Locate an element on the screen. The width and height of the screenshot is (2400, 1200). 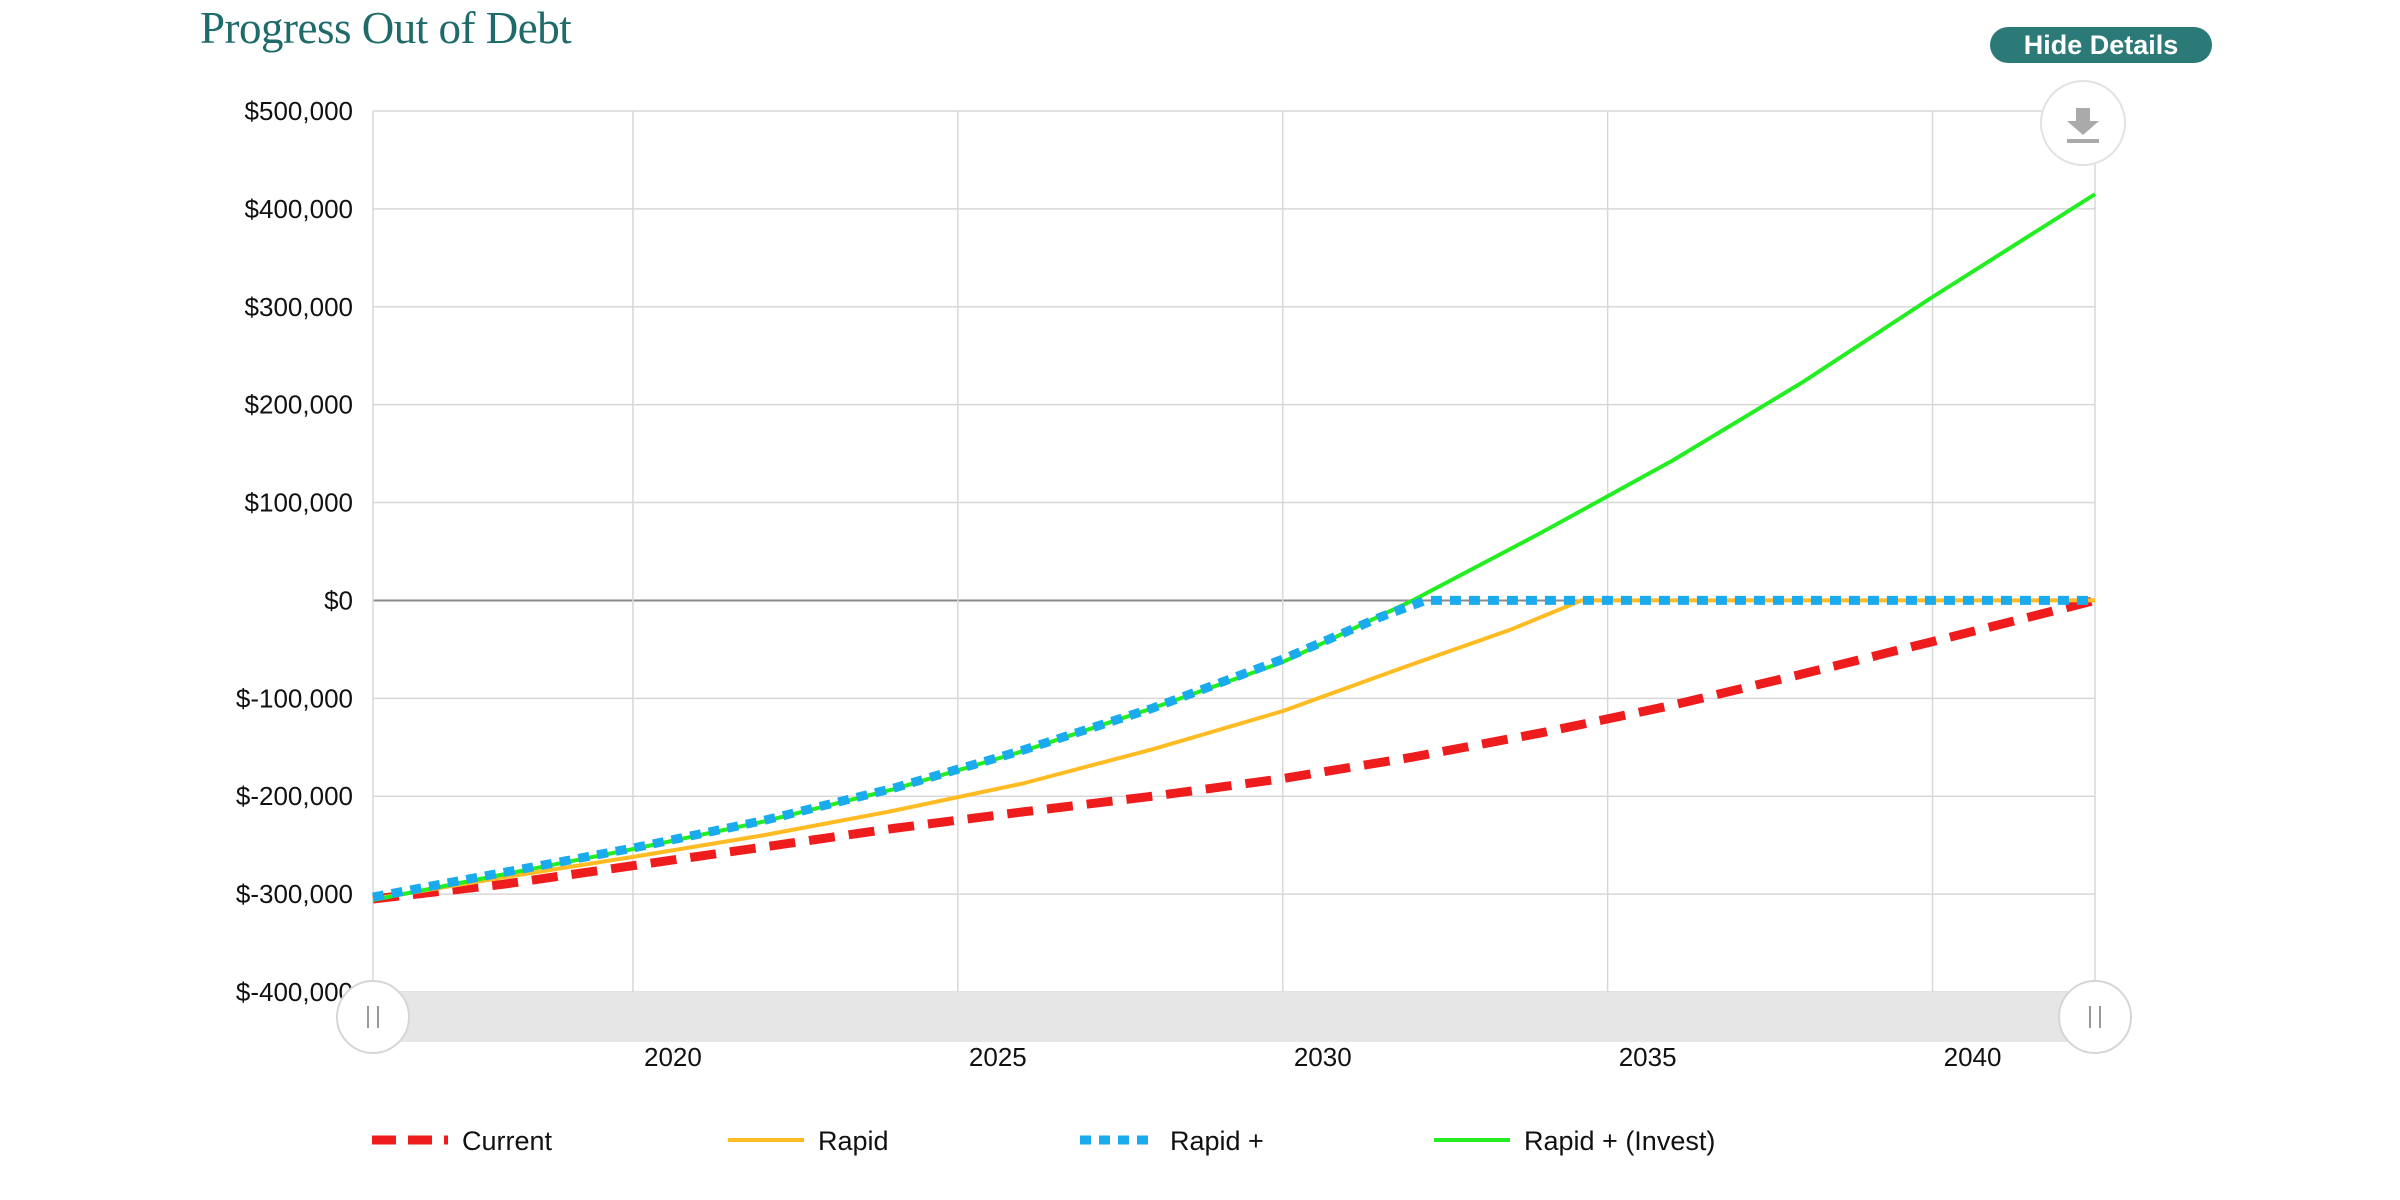
legend-label: Rapid is located at coordinates (853, 1141).